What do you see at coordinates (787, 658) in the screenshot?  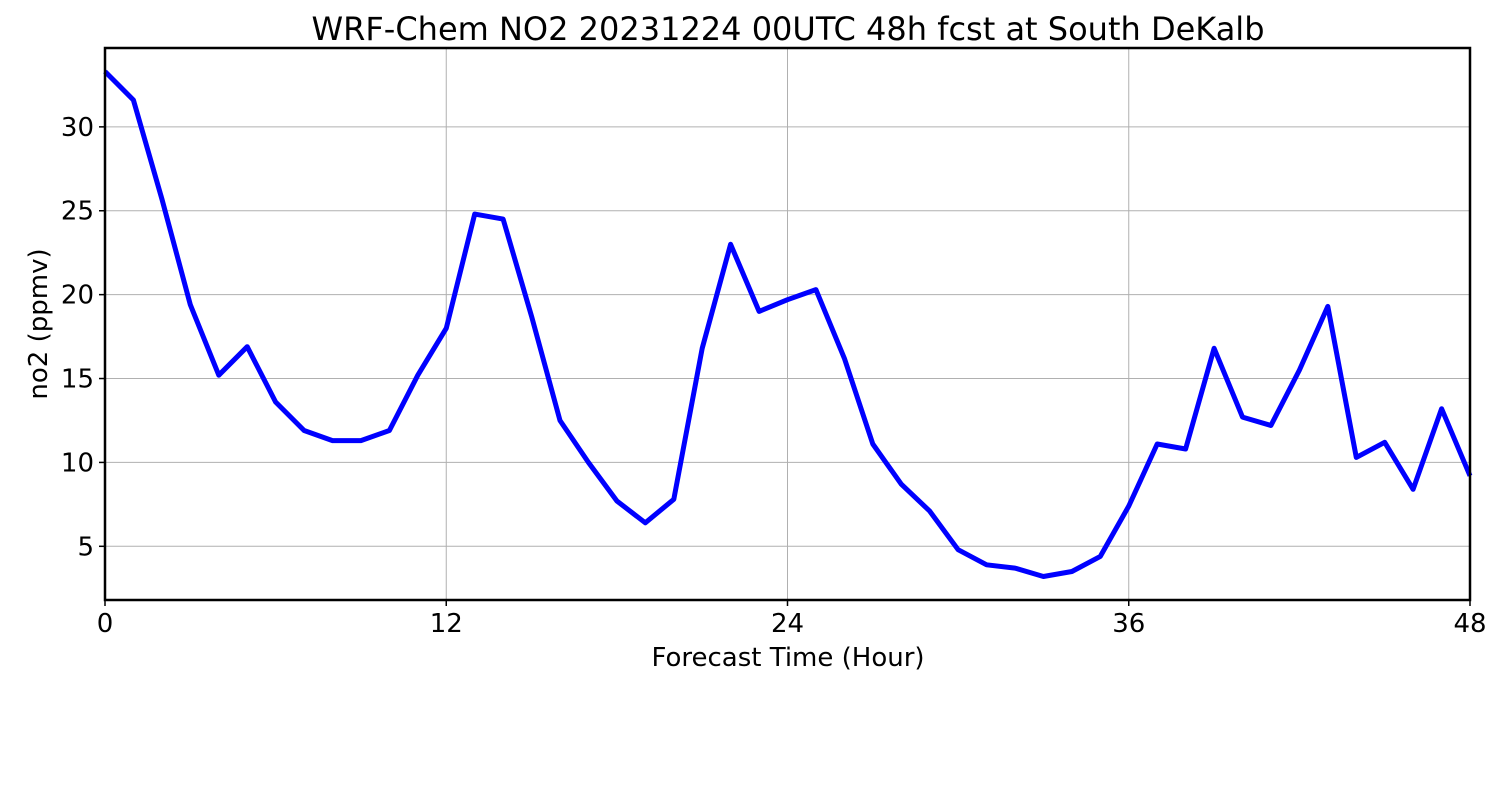 I see `x-axis-label: Forecast Time (Hour)` at bounding box center [787, 658].